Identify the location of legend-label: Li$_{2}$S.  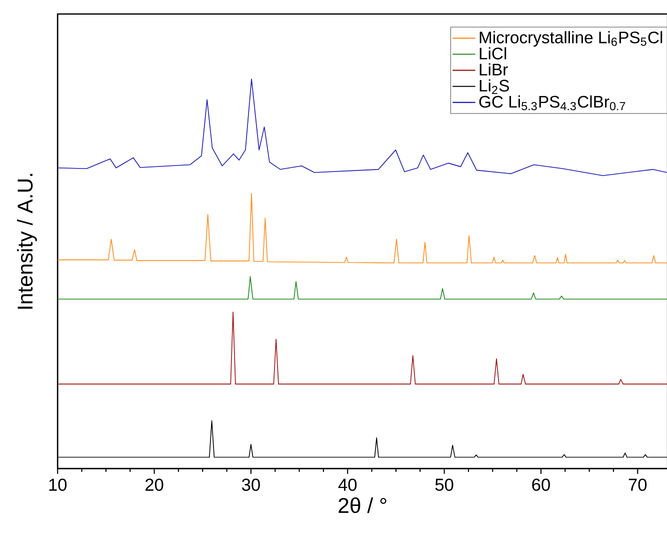
(494, 86).